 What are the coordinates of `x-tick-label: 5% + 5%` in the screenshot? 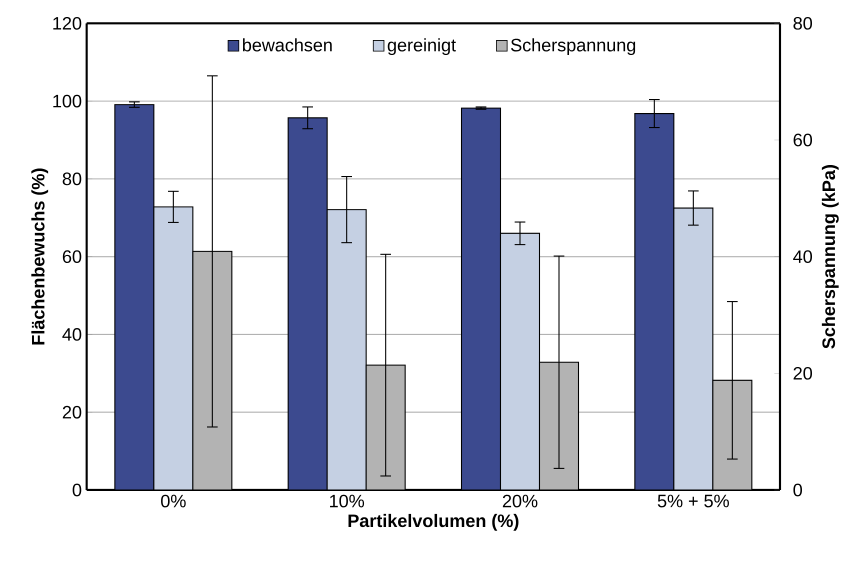 It's located at (693, 501).